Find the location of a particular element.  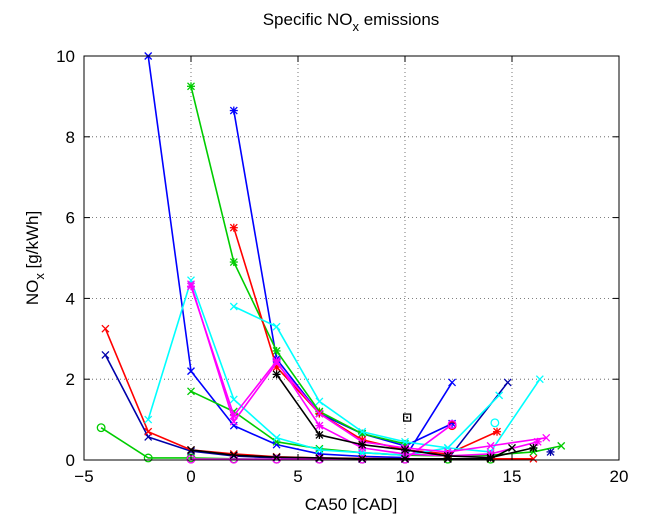

marker-square is located at coordinates (407, 417).